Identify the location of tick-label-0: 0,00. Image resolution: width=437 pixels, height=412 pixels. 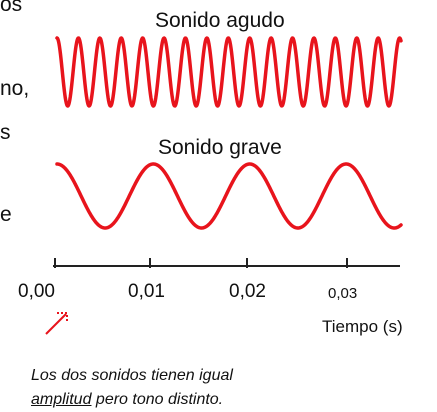
(36, 291).